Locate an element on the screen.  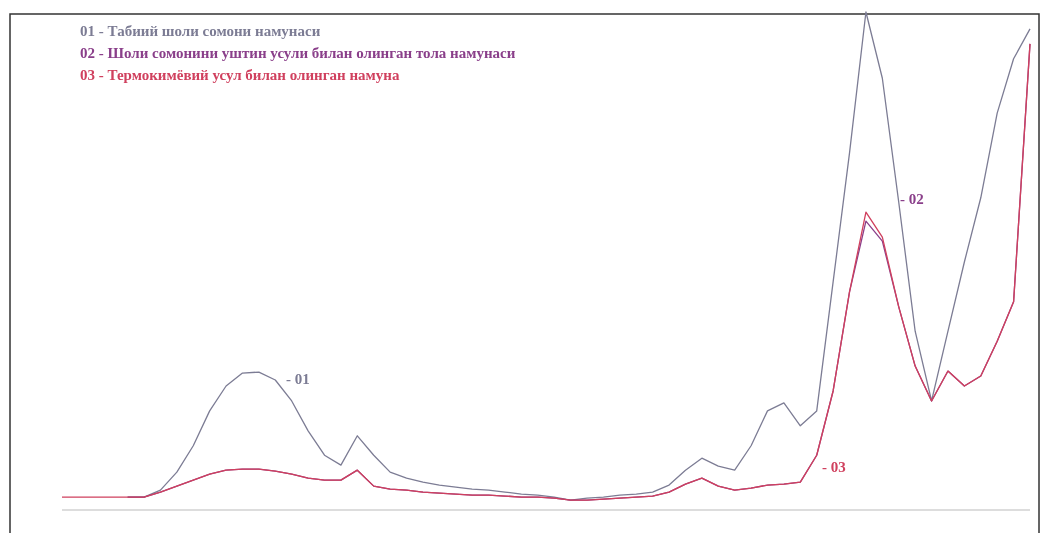
annotation: - 01 is located at coordinates (298, 379).